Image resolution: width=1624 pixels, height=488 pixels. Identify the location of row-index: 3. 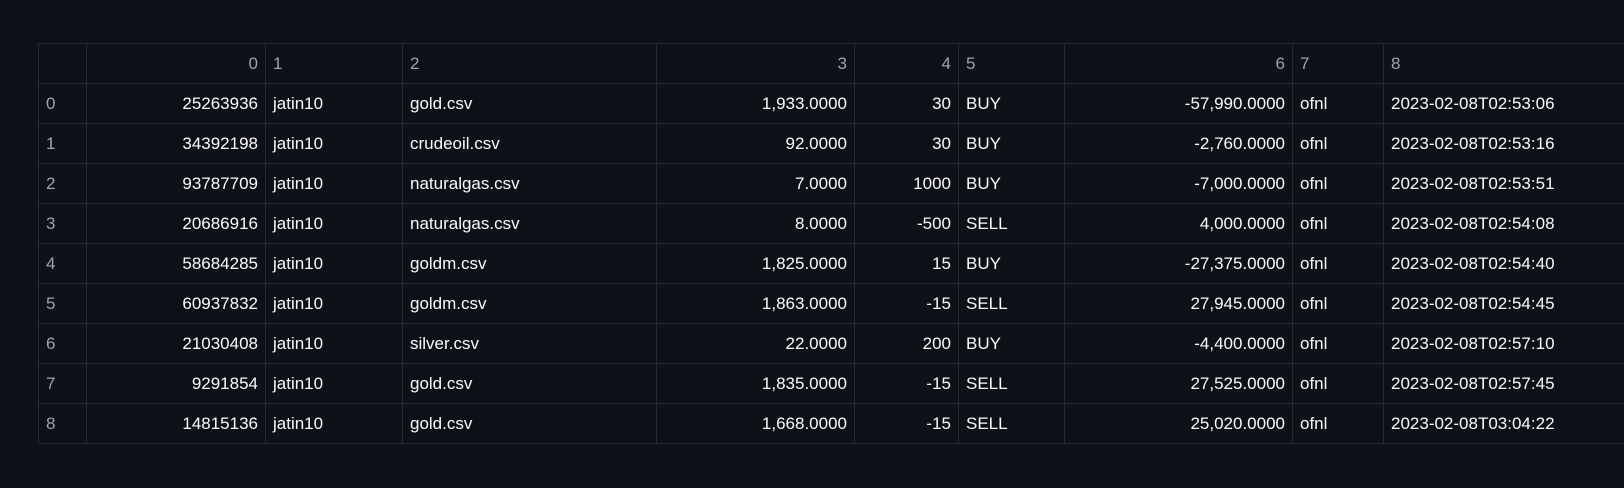
(62, 223).